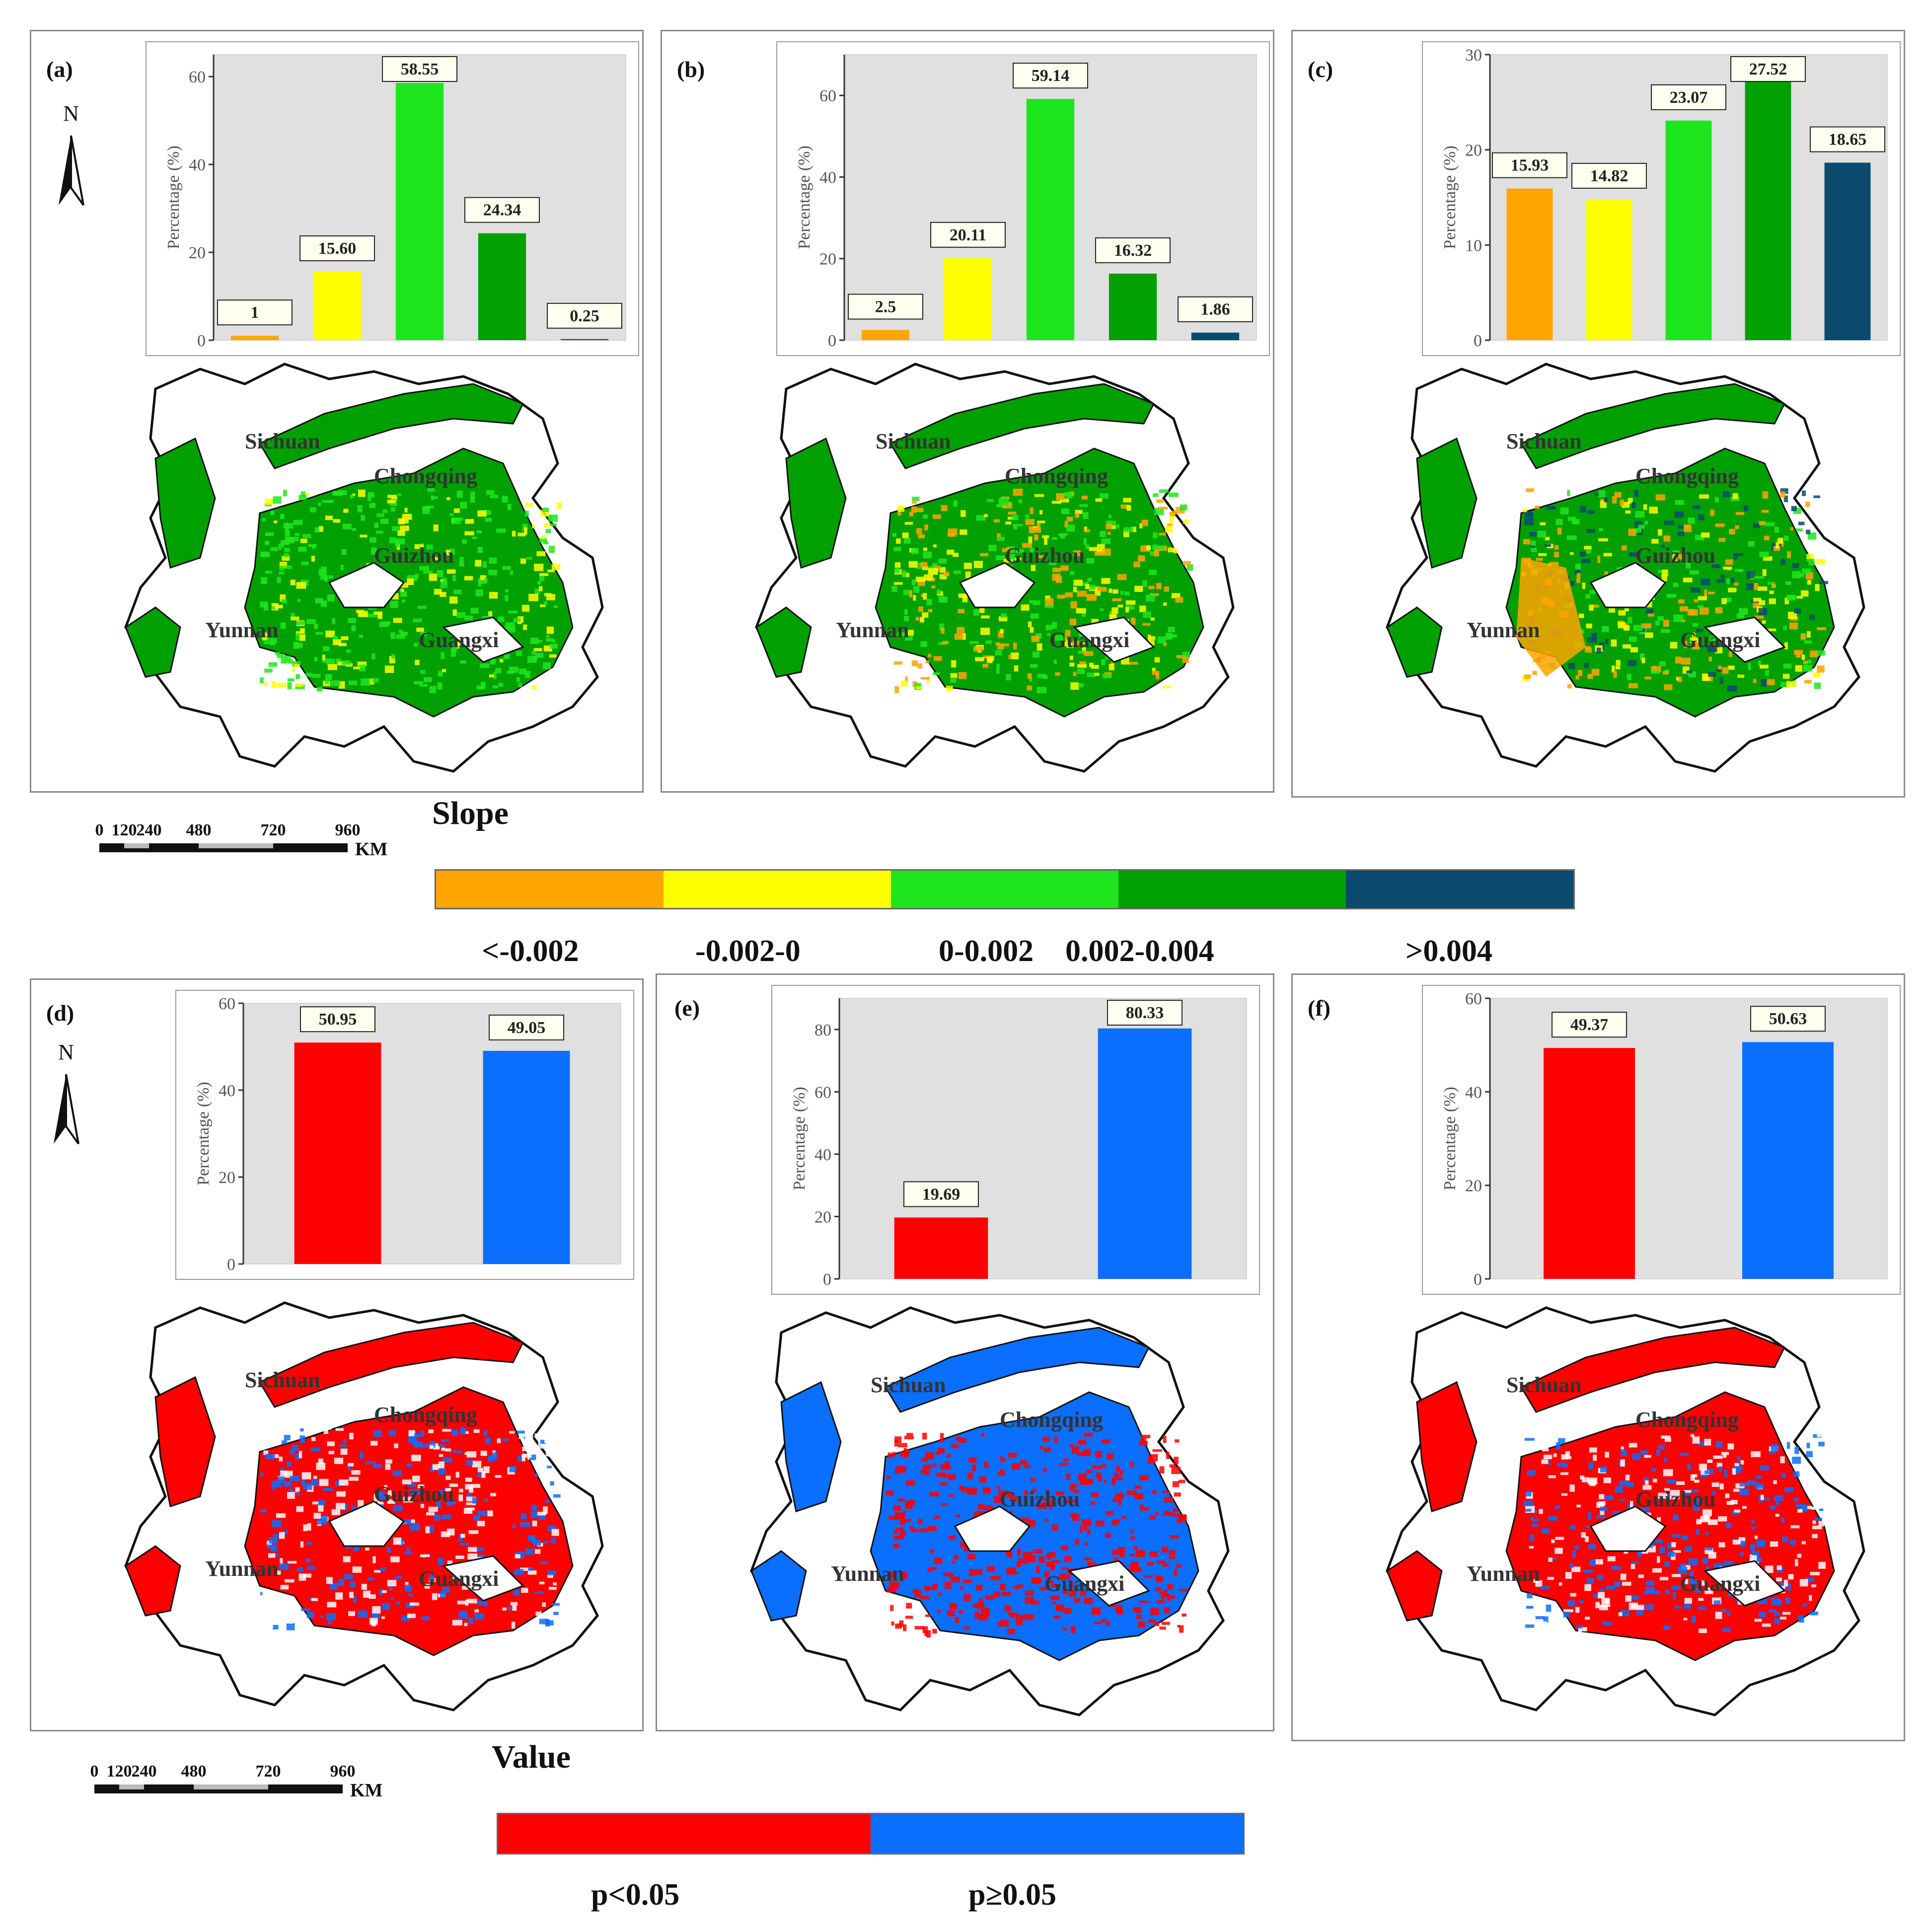 This screenshot has height=1932, width=1925. What do you see at coordinates (268, 841) in the screenshot?
I see `scale-bar: 0 120 240 480 720 960 KM` at bounding box center [268, 841].